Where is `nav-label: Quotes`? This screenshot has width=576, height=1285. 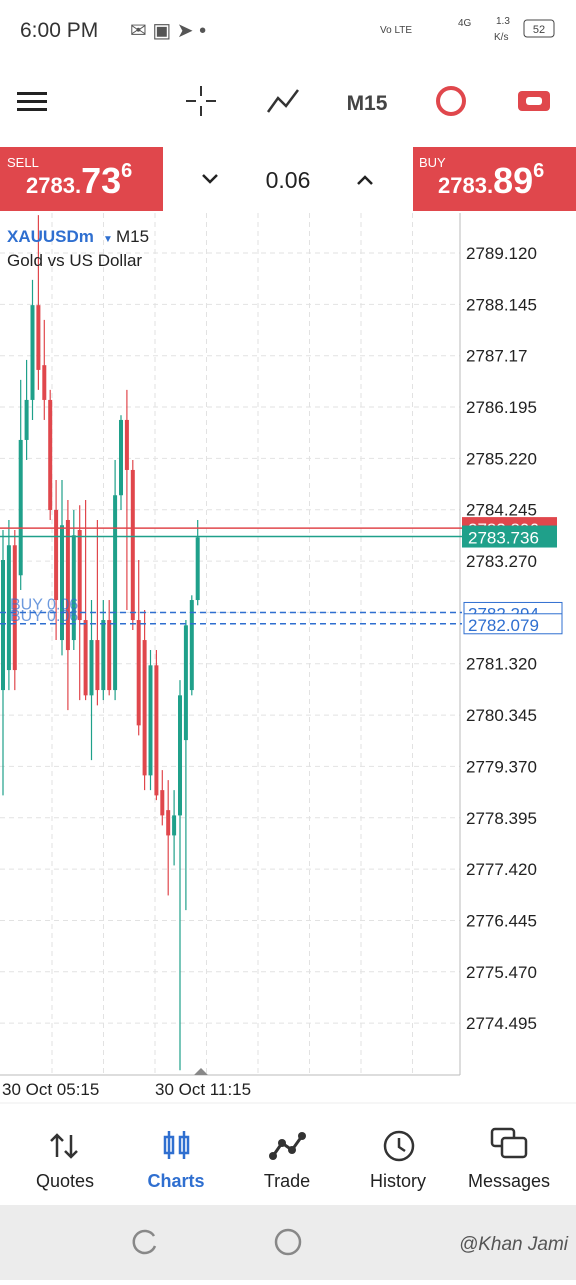
nav-label: Quotes is located at coordinates (65, 1181).